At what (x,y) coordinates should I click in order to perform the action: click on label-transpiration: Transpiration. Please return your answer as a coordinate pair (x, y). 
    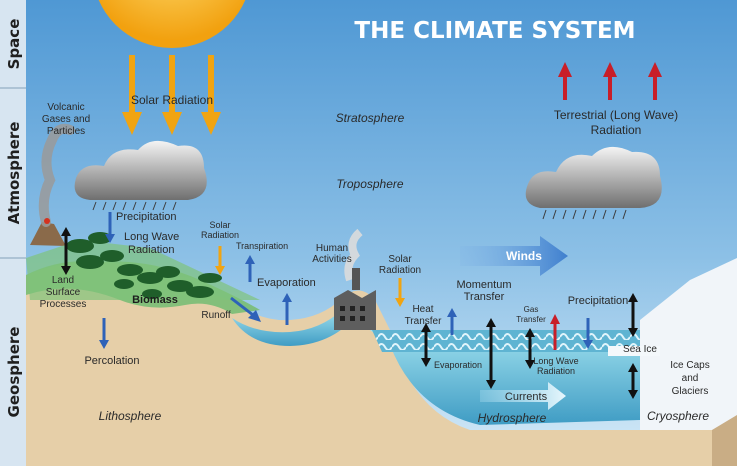
    Looking at the image, I should click on (262, 246).